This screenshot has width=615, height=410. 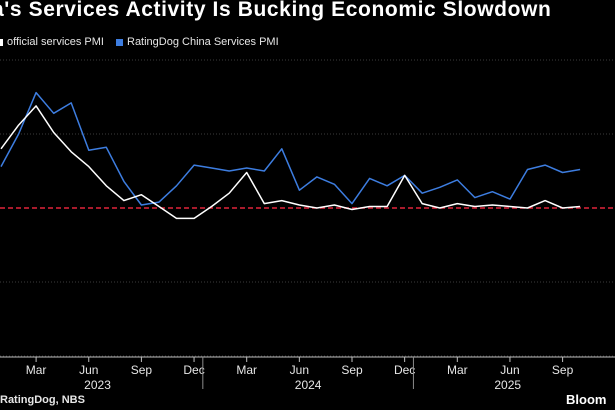 I want to click on x-year-label: 2023, so click(x=97, y=385).